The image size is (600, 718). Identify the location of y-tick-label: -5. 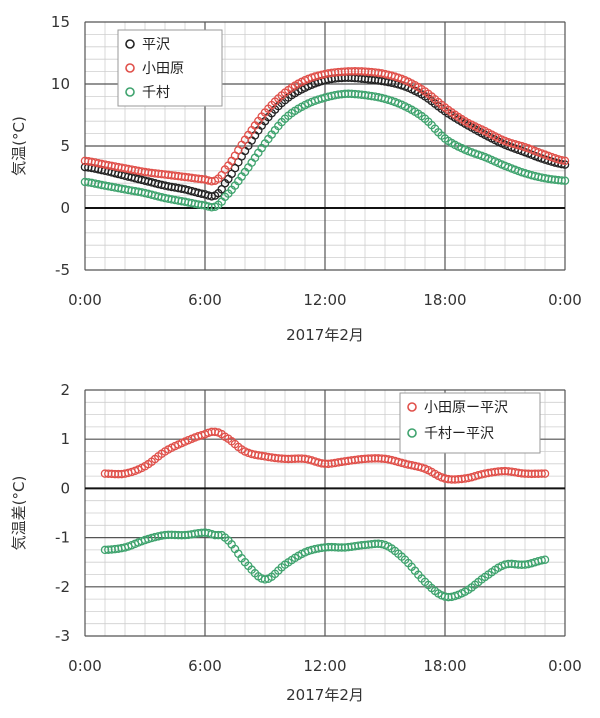
(62, 270).